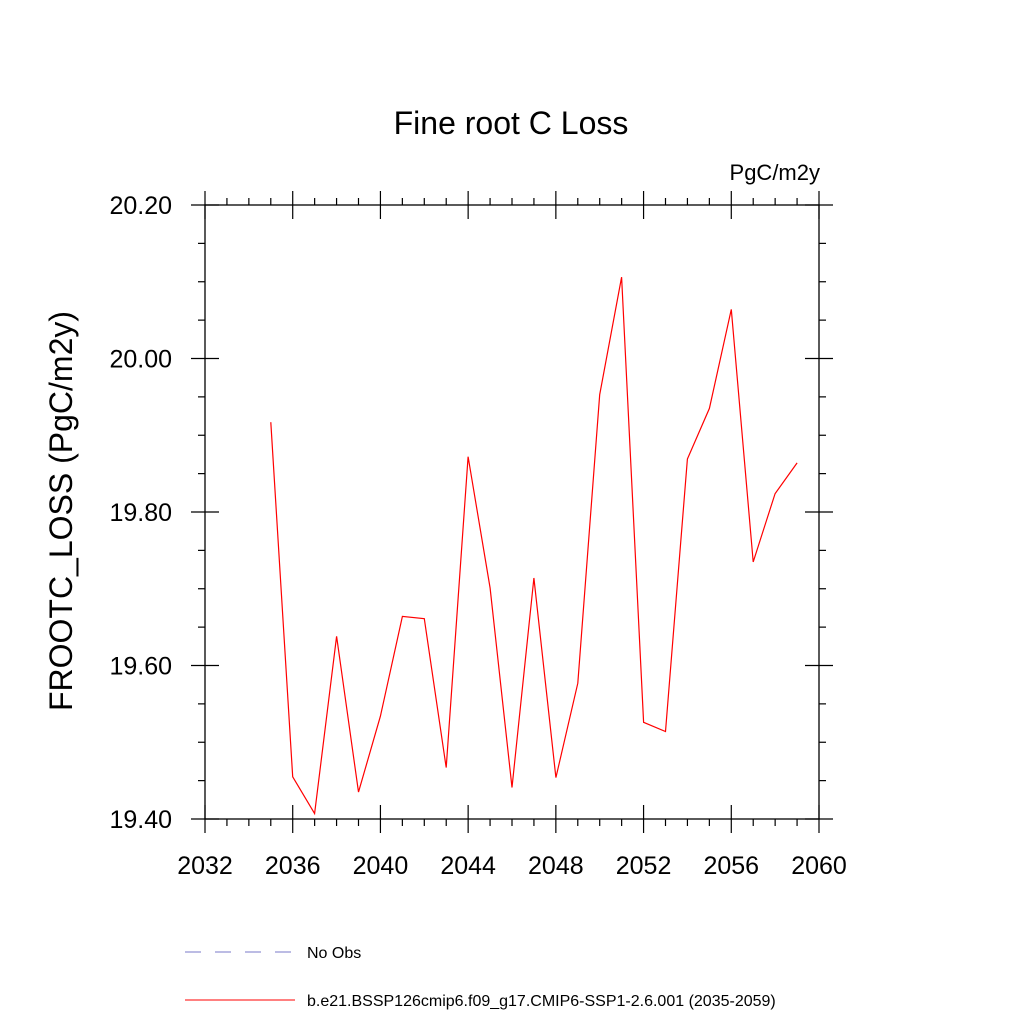  What do you see at coordinates (205, 866) in the screenshot?
I see `x-tick-label: 2032` at bounding box center [205, 866].